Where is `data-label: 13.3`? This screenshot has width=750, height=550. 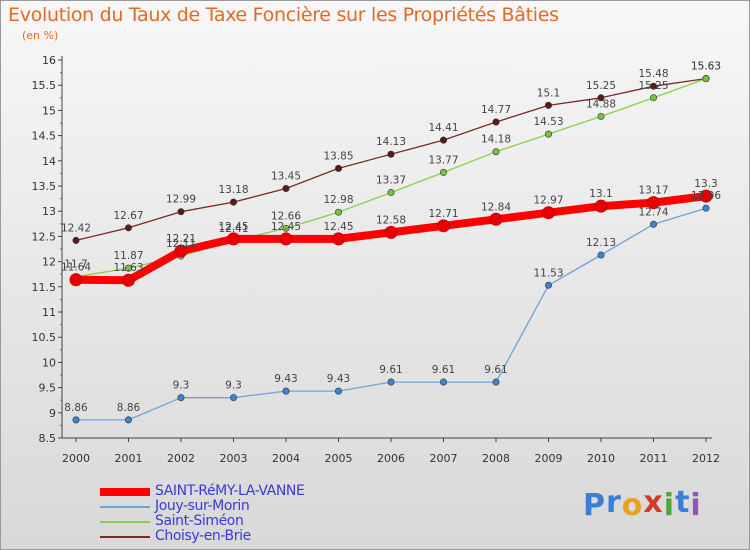
data-label: 13.3 is located at coordinates (705, 184).